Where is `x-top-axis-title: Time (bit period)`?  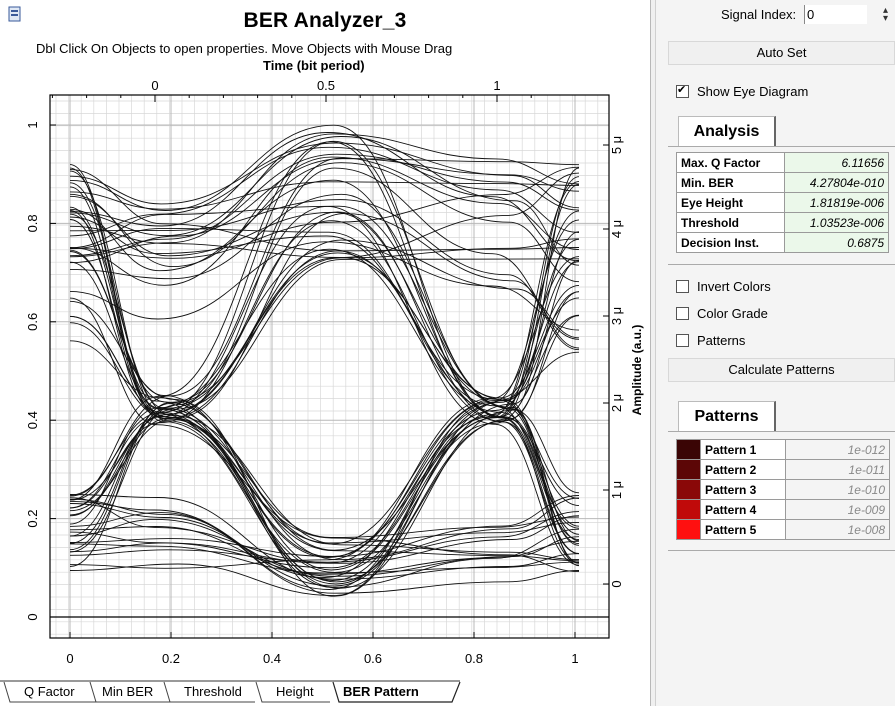
x-top-axis-title: Time (bit period) is located at coordinates (314, 65).